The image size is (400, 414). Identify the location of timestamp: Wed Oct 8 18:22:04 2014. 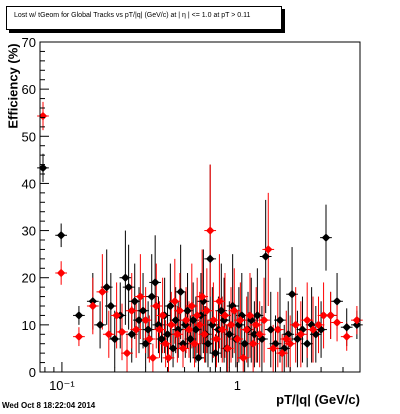
(49, 405).